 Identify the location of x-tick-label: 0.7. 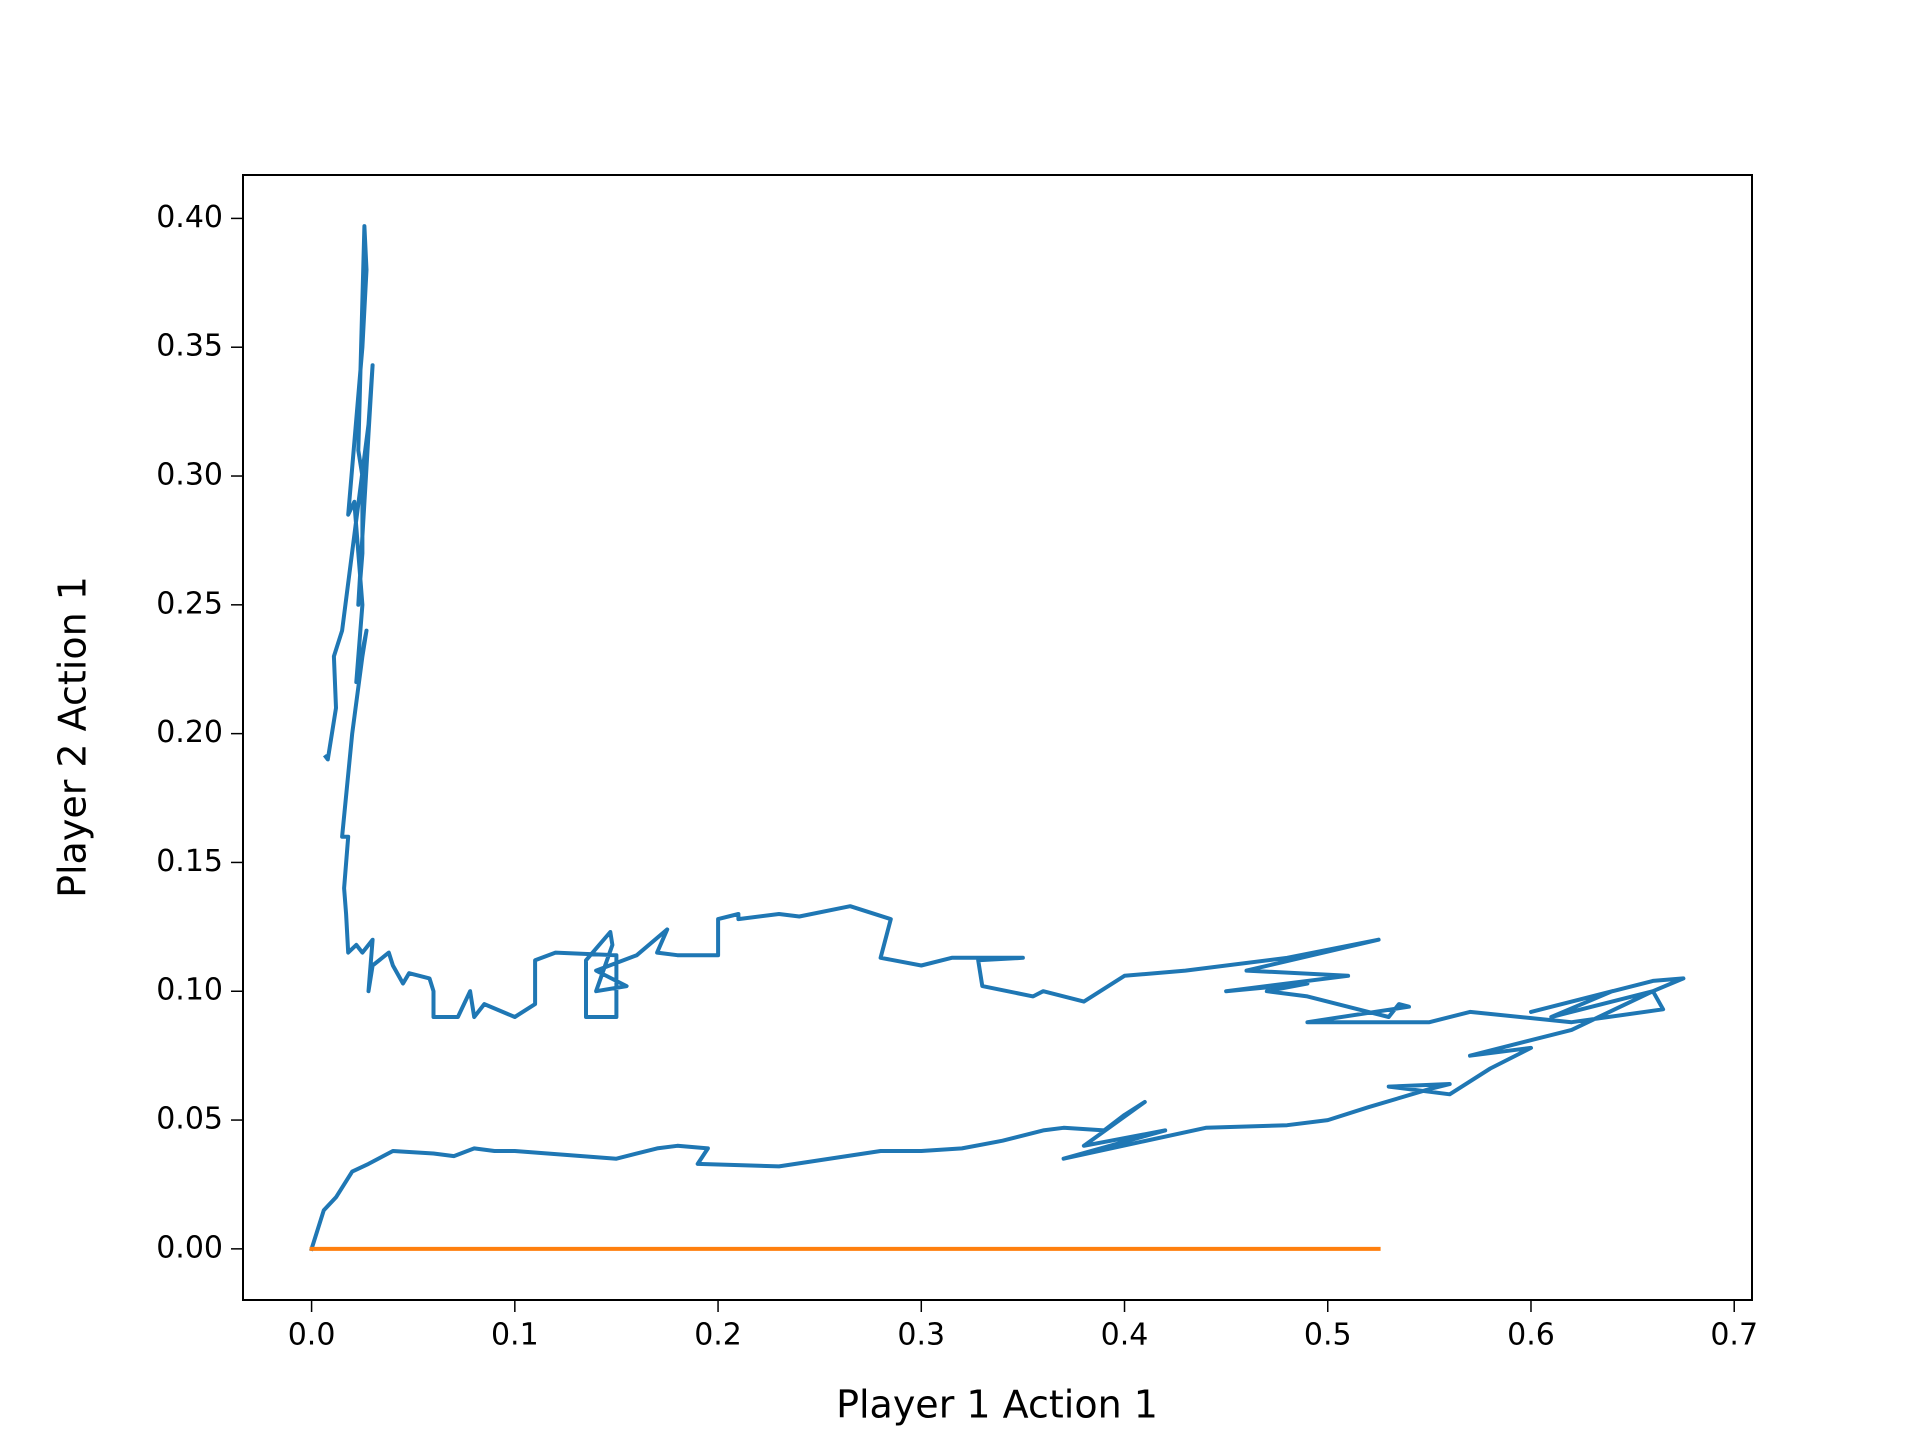
(1734, 1335).